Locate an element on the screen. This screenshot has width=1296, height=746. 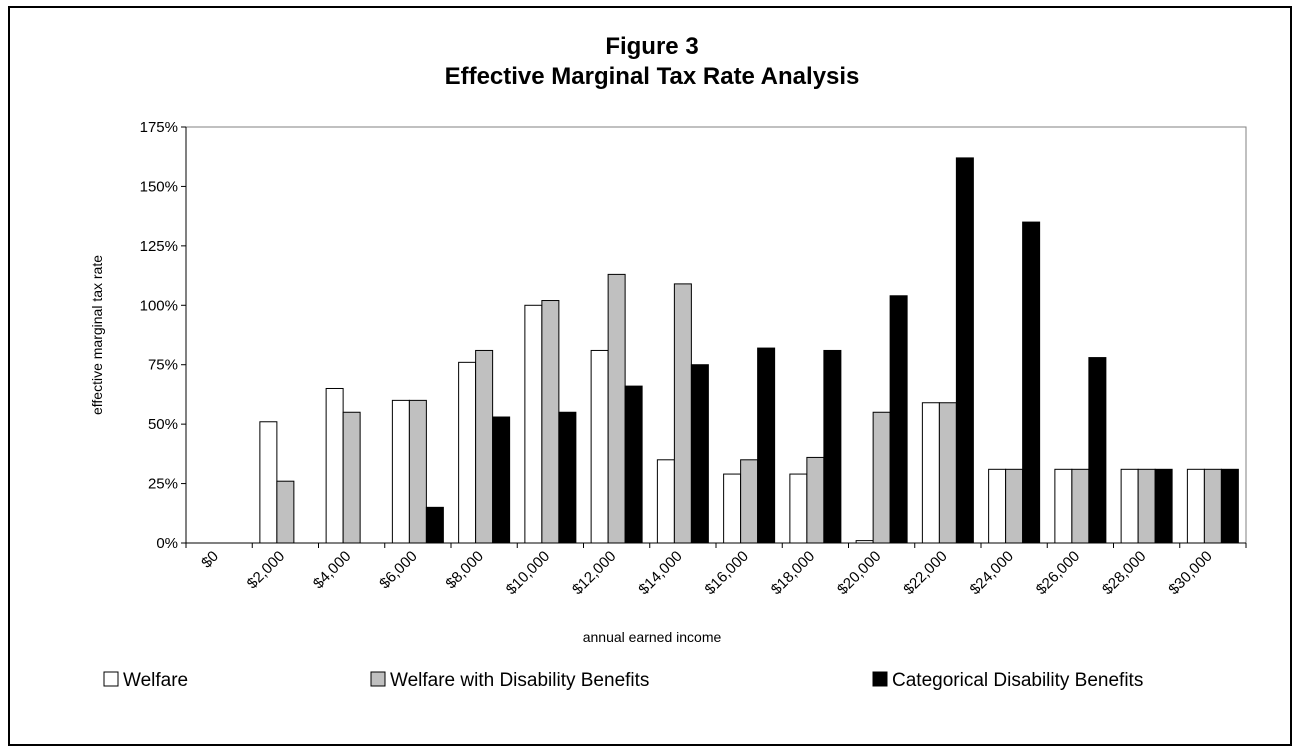
x-tick-label: $22,000 is located at coordinates (925, 573).